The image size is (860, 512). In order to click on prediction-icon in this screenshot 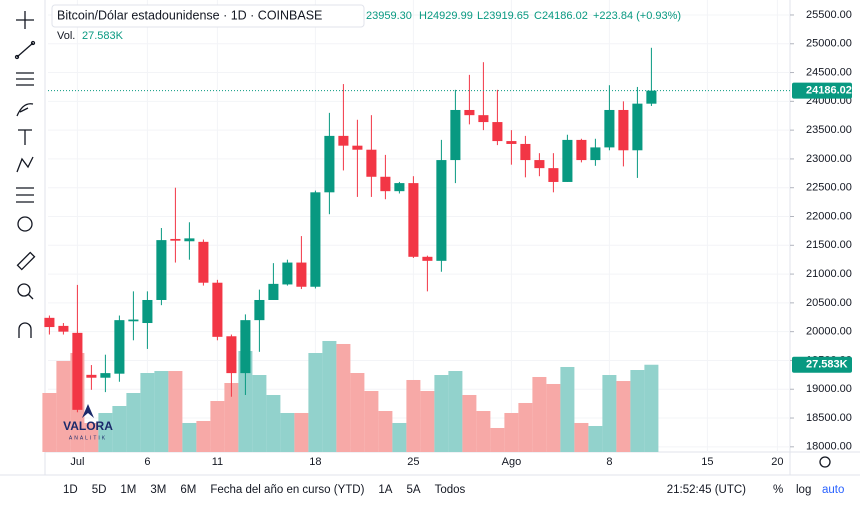, I will do `click(25, 195)`.